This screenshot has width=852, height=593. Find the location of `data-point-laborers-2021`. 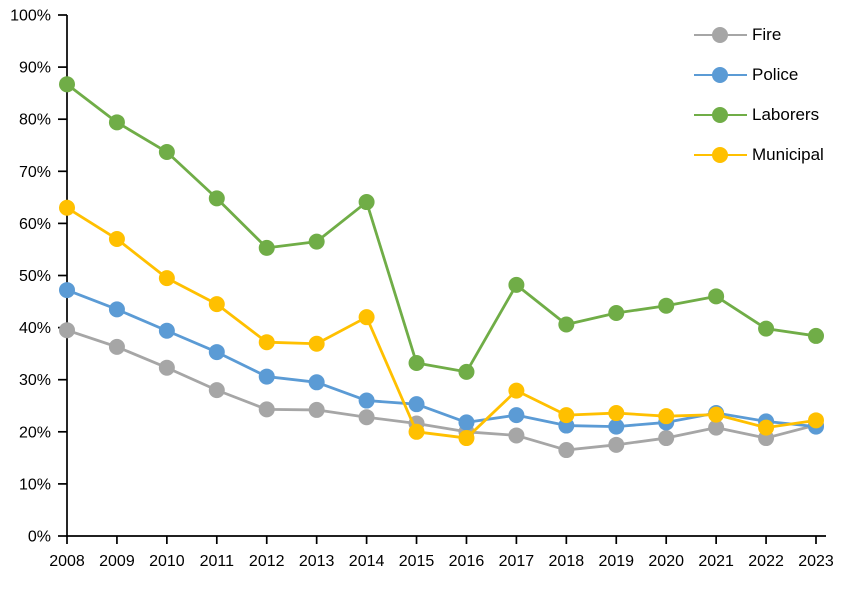

data-point-laborers-2021 is located at coordinates (716, 296).